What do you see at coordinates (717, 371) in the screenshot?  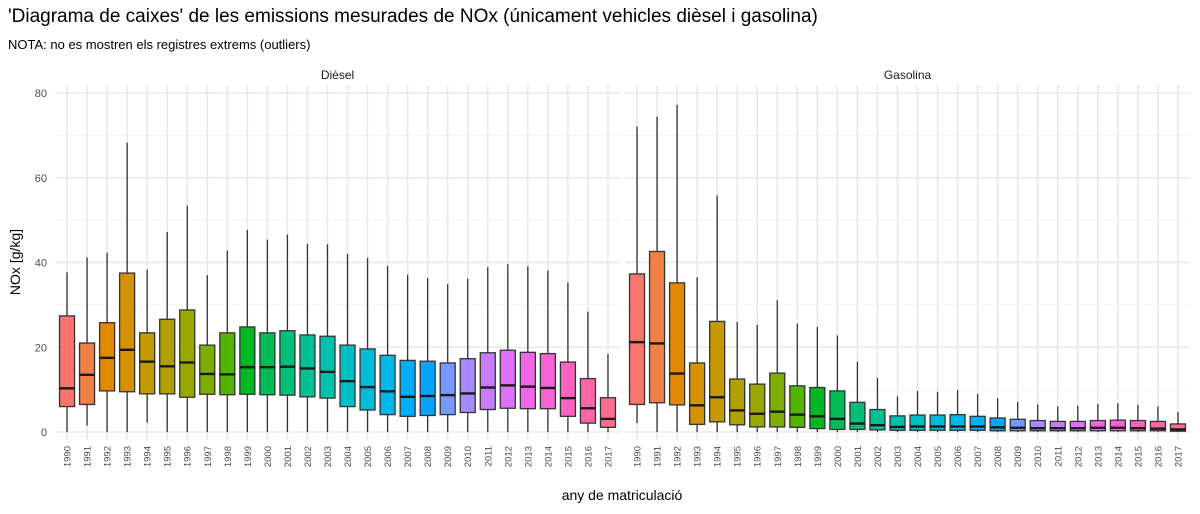 I see `box-1994` at bounding box center [717, 371].